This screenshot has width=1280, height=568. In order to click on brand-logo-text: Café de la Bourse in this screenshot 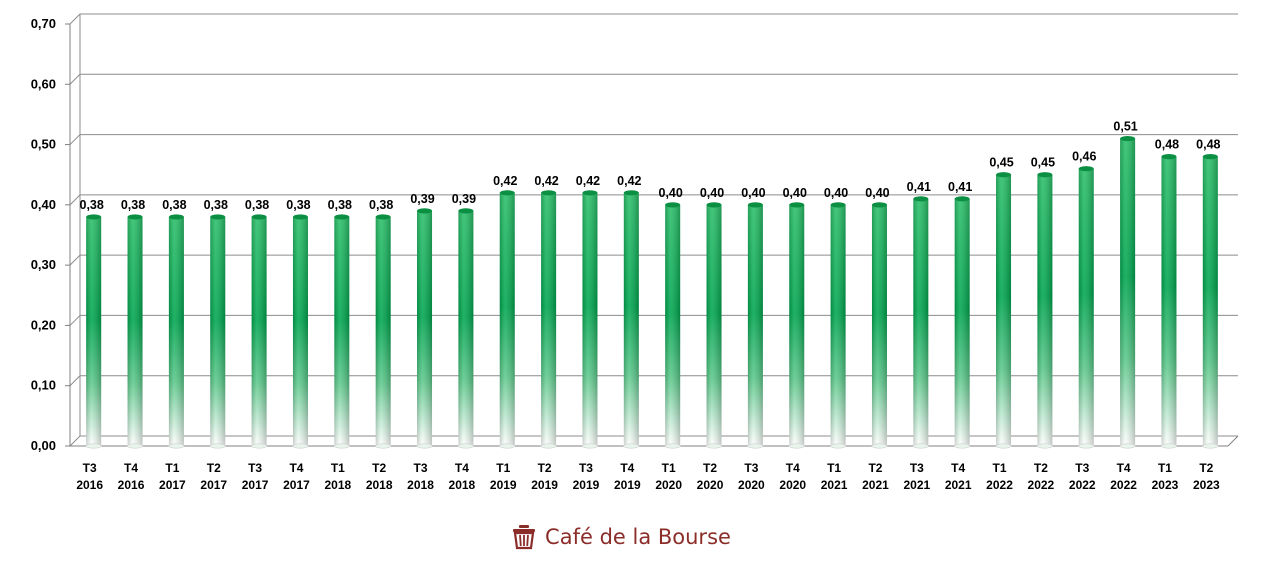, I will do `click(638, 537)`.